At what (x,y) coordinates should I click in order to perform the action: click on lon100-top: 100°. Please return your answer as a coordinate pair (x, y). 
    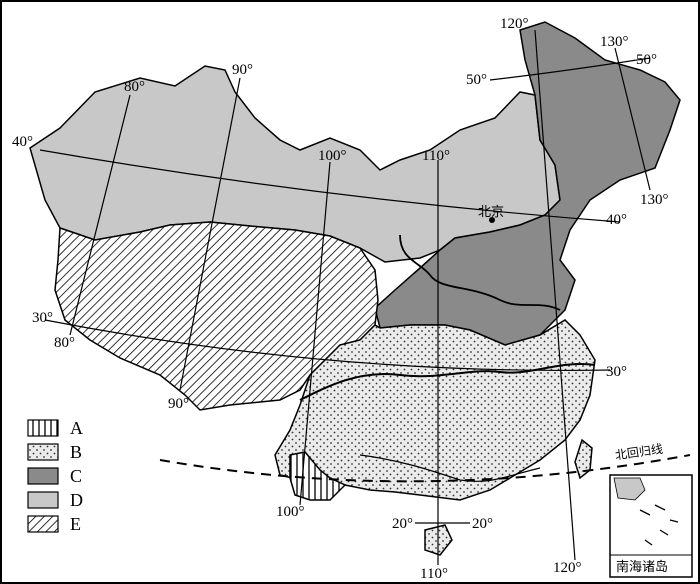
    Looking at the image, I should click on (332, 156).